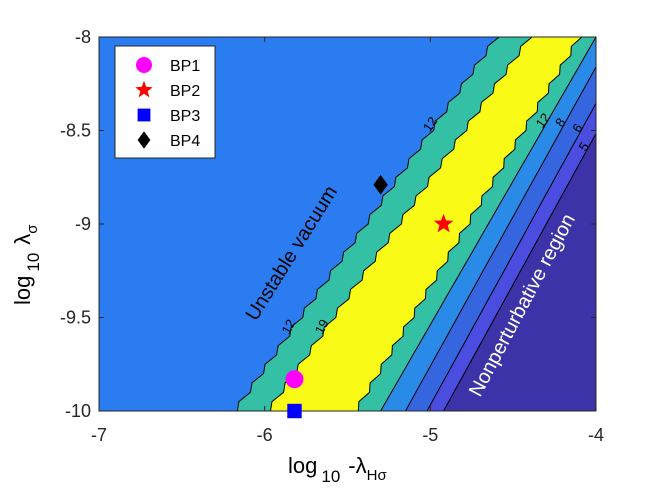  What do you see at coordinates (75, 318) in the screenshot?
I see `y-tick-label: -9.5` at bounding box center [75, 318].